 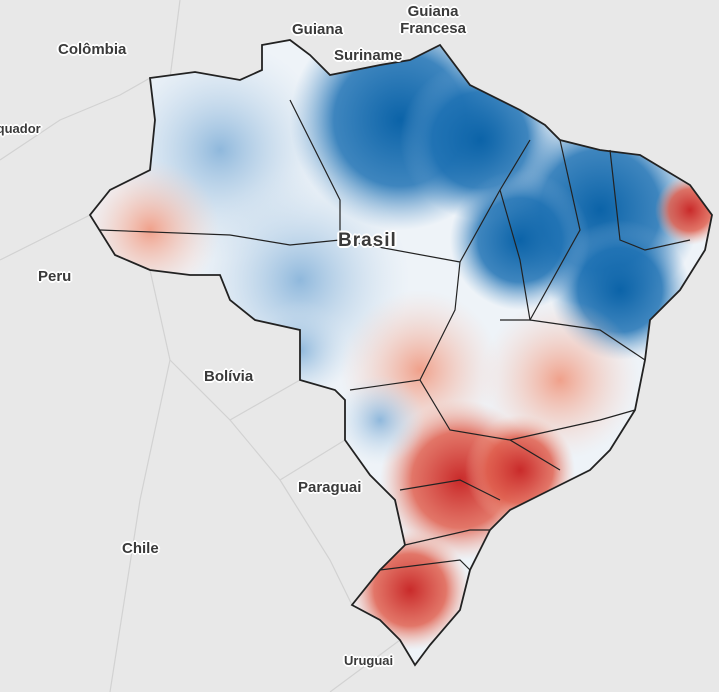 I want to click on country-label: Suriname, so click(x=368, y=55).